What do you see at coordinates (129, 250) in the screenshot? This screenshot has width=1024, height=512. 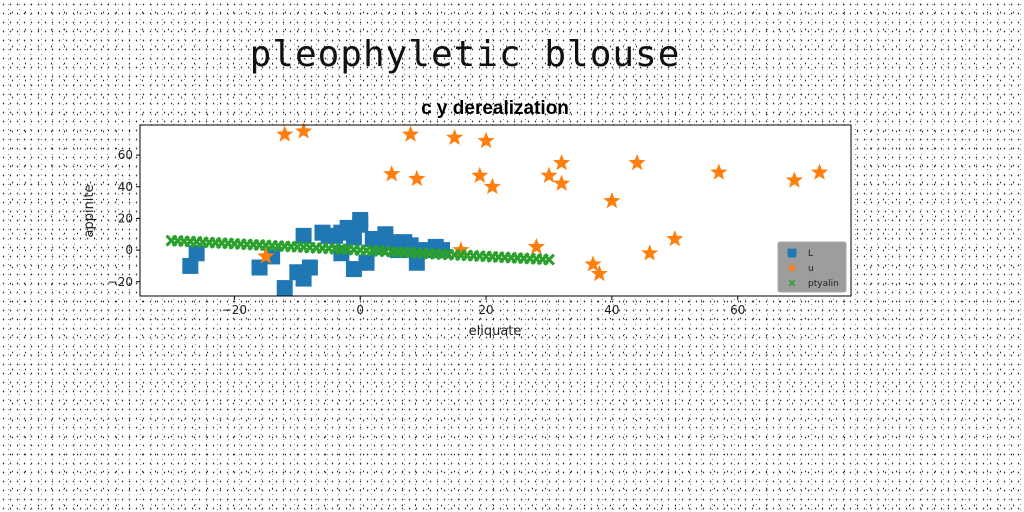 I see `y-tick-label: 0` at bounding box center [129, 250].